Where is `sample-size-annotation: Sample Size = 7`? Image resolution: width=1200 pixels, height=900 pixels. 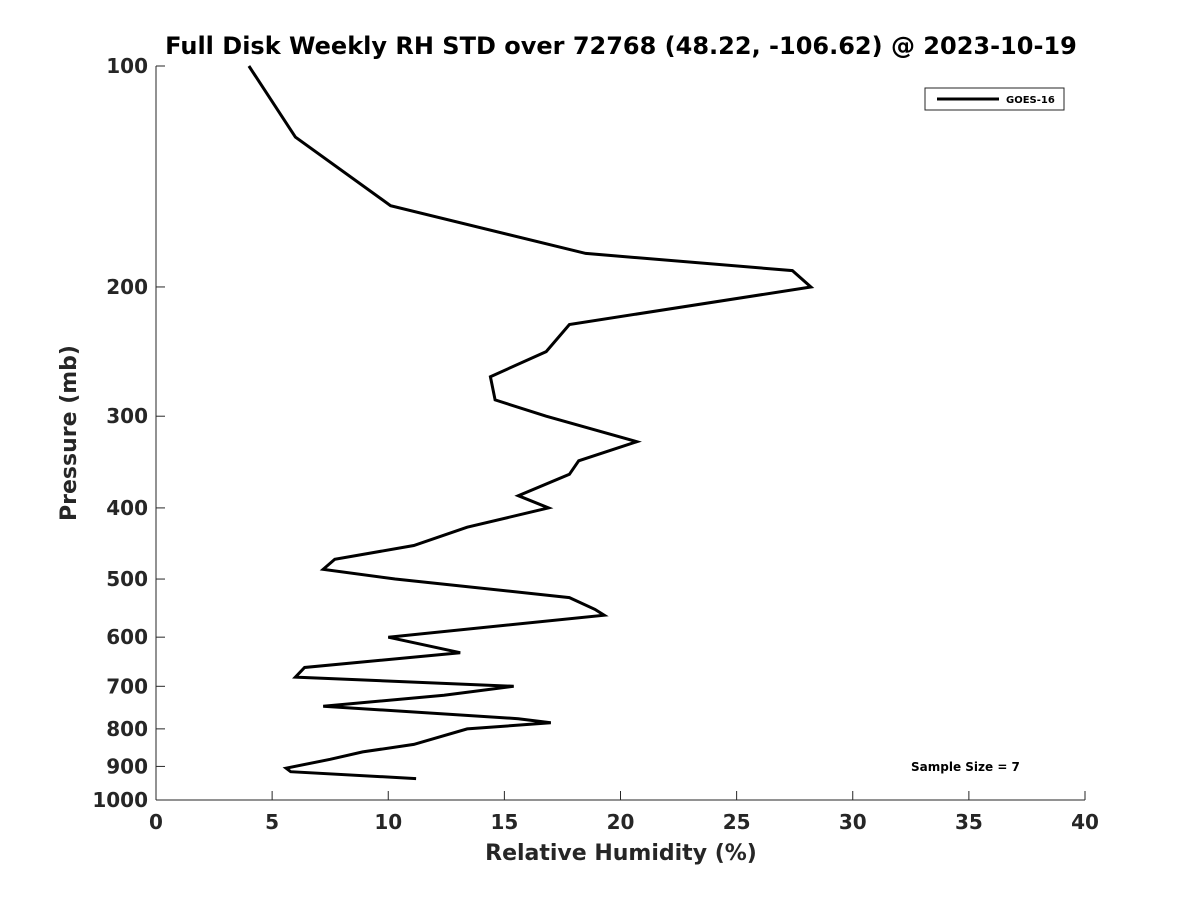 sample-size-annotation: Sample Size = 7 is located at coordinates (965, 767).